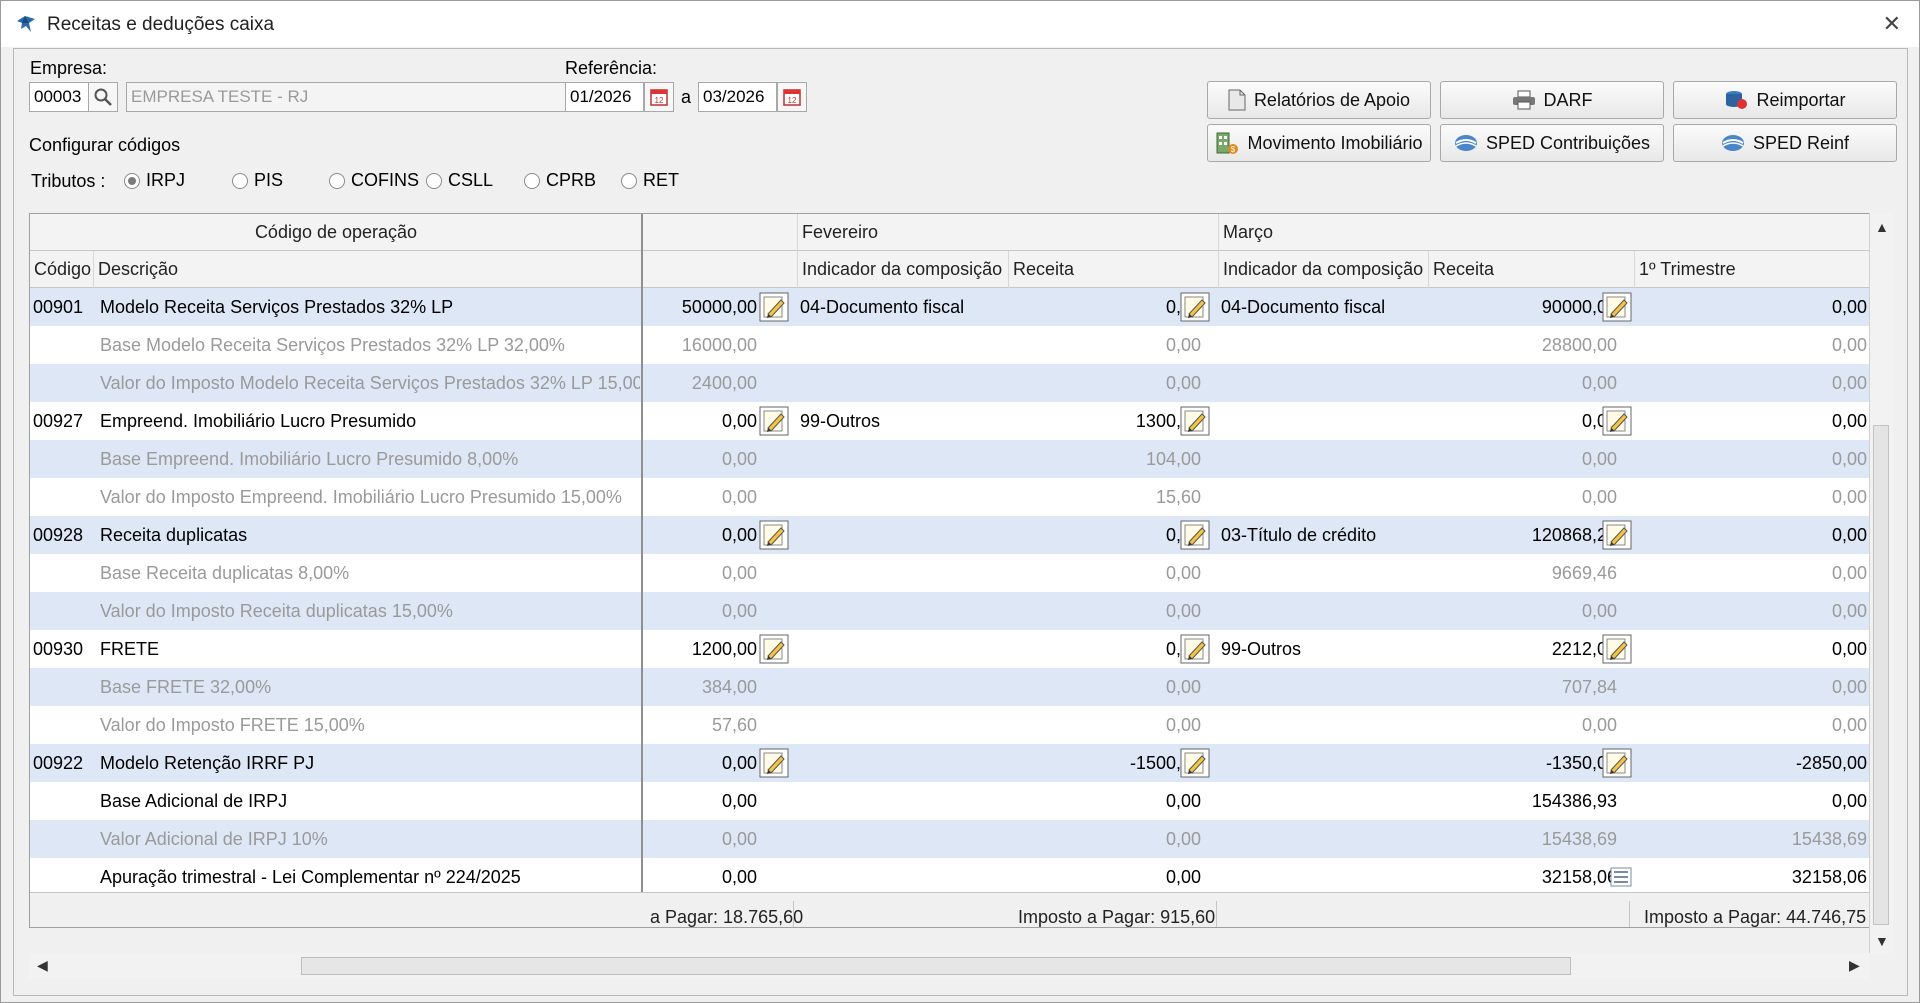 This screenshot has height=1003, width=1920. Describe the element at coordinates (734, 725) in the screenshot. I see `cell-valor-jan: 57,60` at that location.